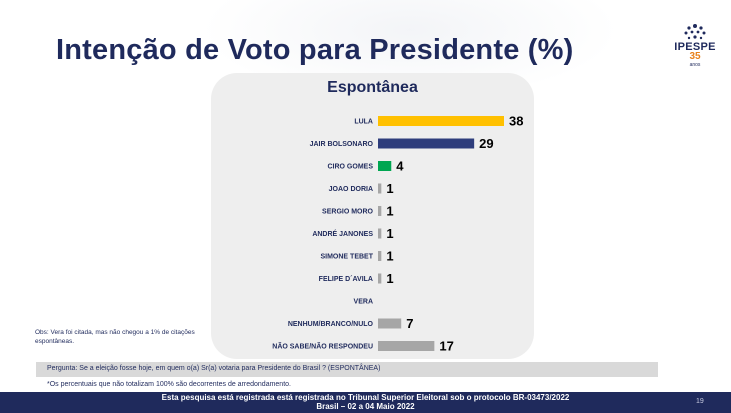  Describe the element at coordinates (389, 211) in the screenshot. I see `value-label-sergio-moro: 1` at that location.